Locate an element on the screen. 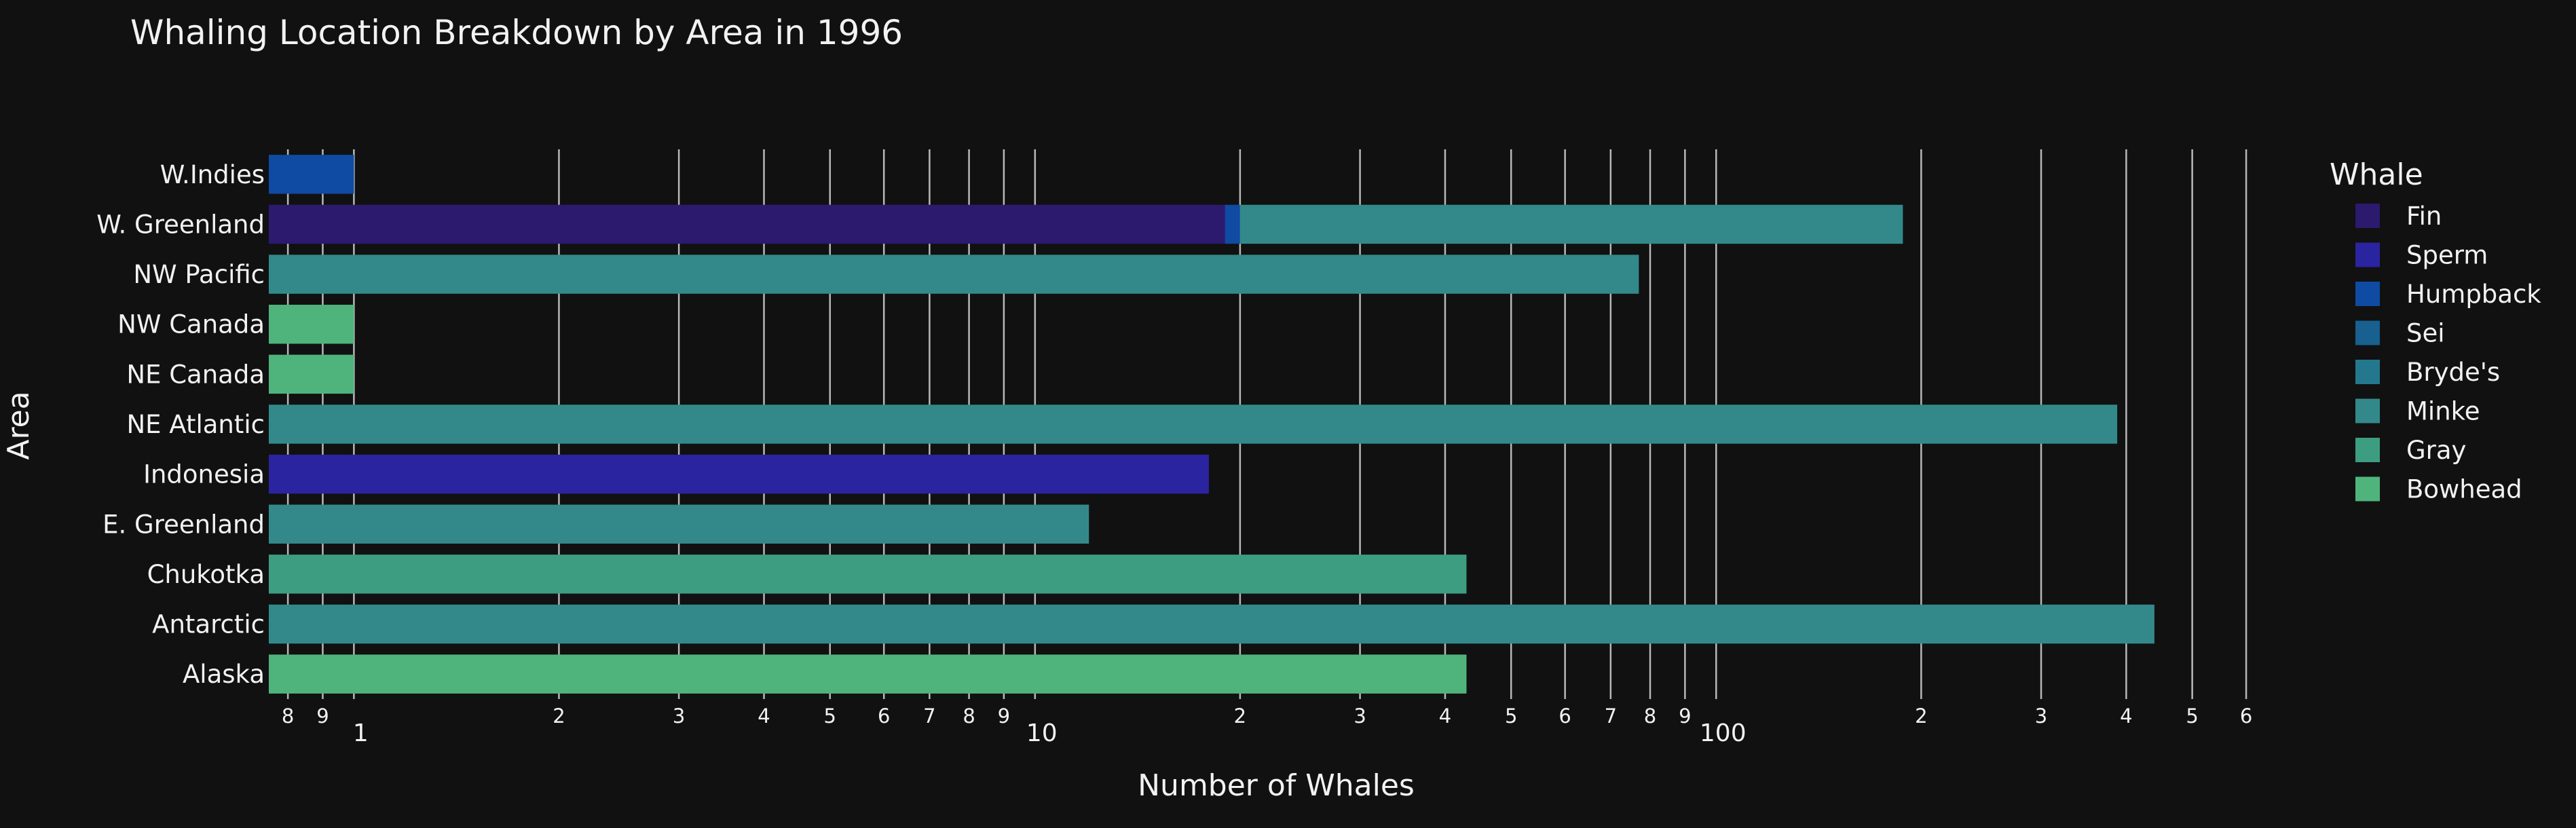  bar-w-greenland-humpback is located at coordinates (1233, 224).